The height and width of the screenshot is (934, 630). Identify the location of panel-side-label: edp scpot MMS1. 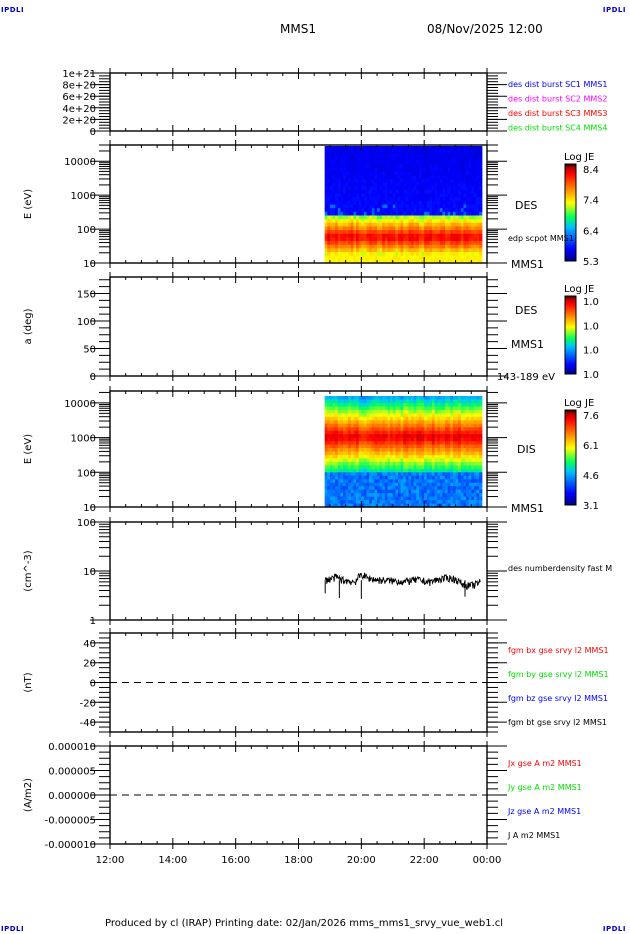
(541, 238).